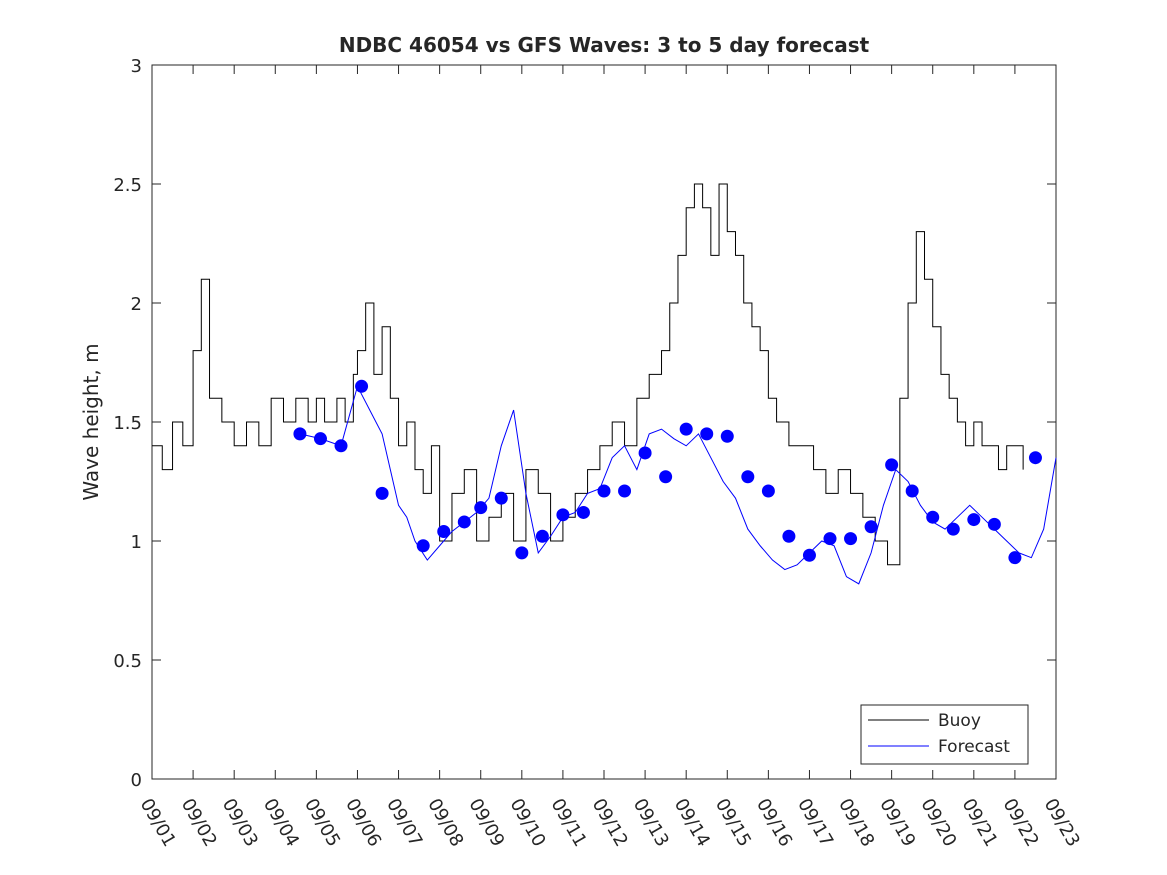  I want to click on x-tick-label: 09/17, so click(815, 822).